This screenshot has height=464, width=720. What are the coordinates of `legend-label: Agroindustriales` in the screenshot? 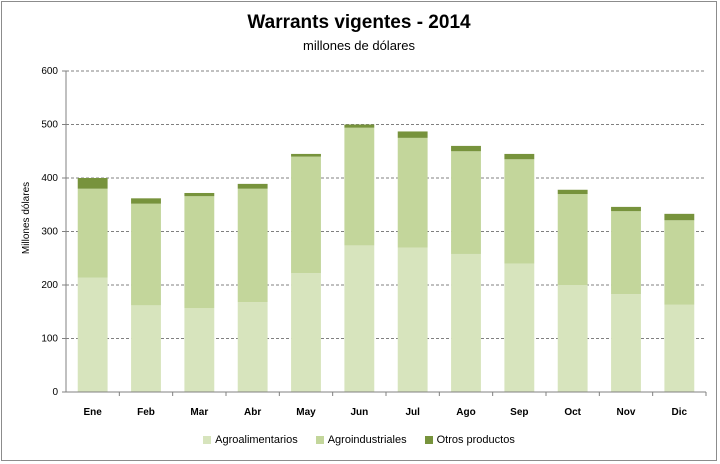 It's located at (367, 440).